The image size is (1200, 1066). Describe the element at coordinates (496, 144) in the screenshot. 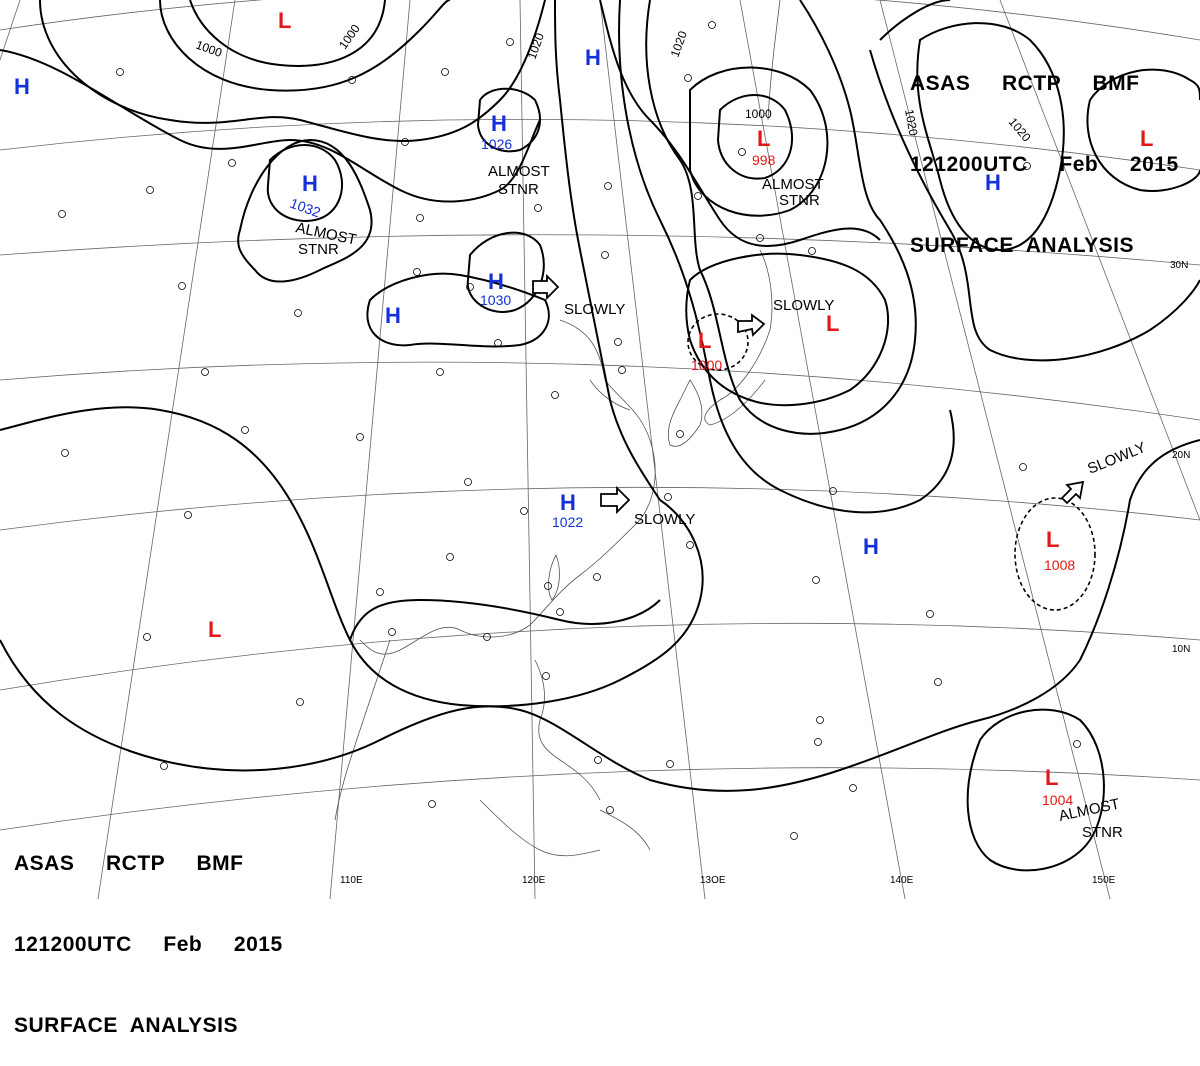

I see `high-center-value: 1026` at that location.